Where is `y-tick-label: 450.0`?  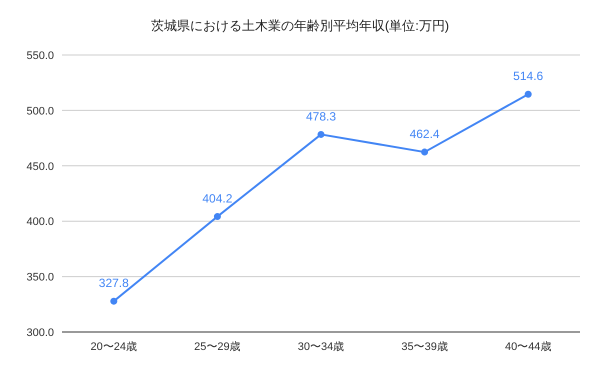 y-tick-label: 450.0 is located at coordinates (40, 166).